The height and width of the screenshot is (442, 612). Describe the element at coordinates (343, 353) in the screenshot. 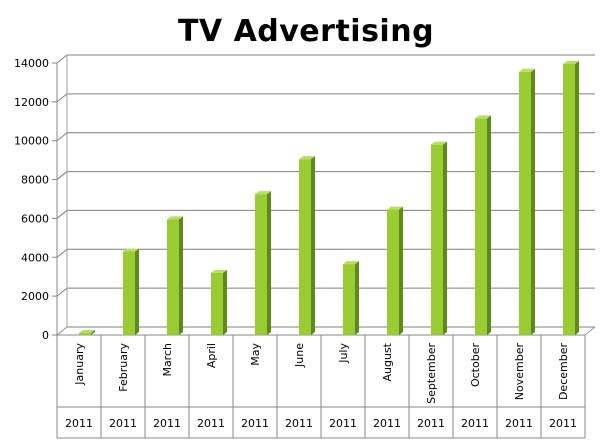

I see `category-label: July` at that location.